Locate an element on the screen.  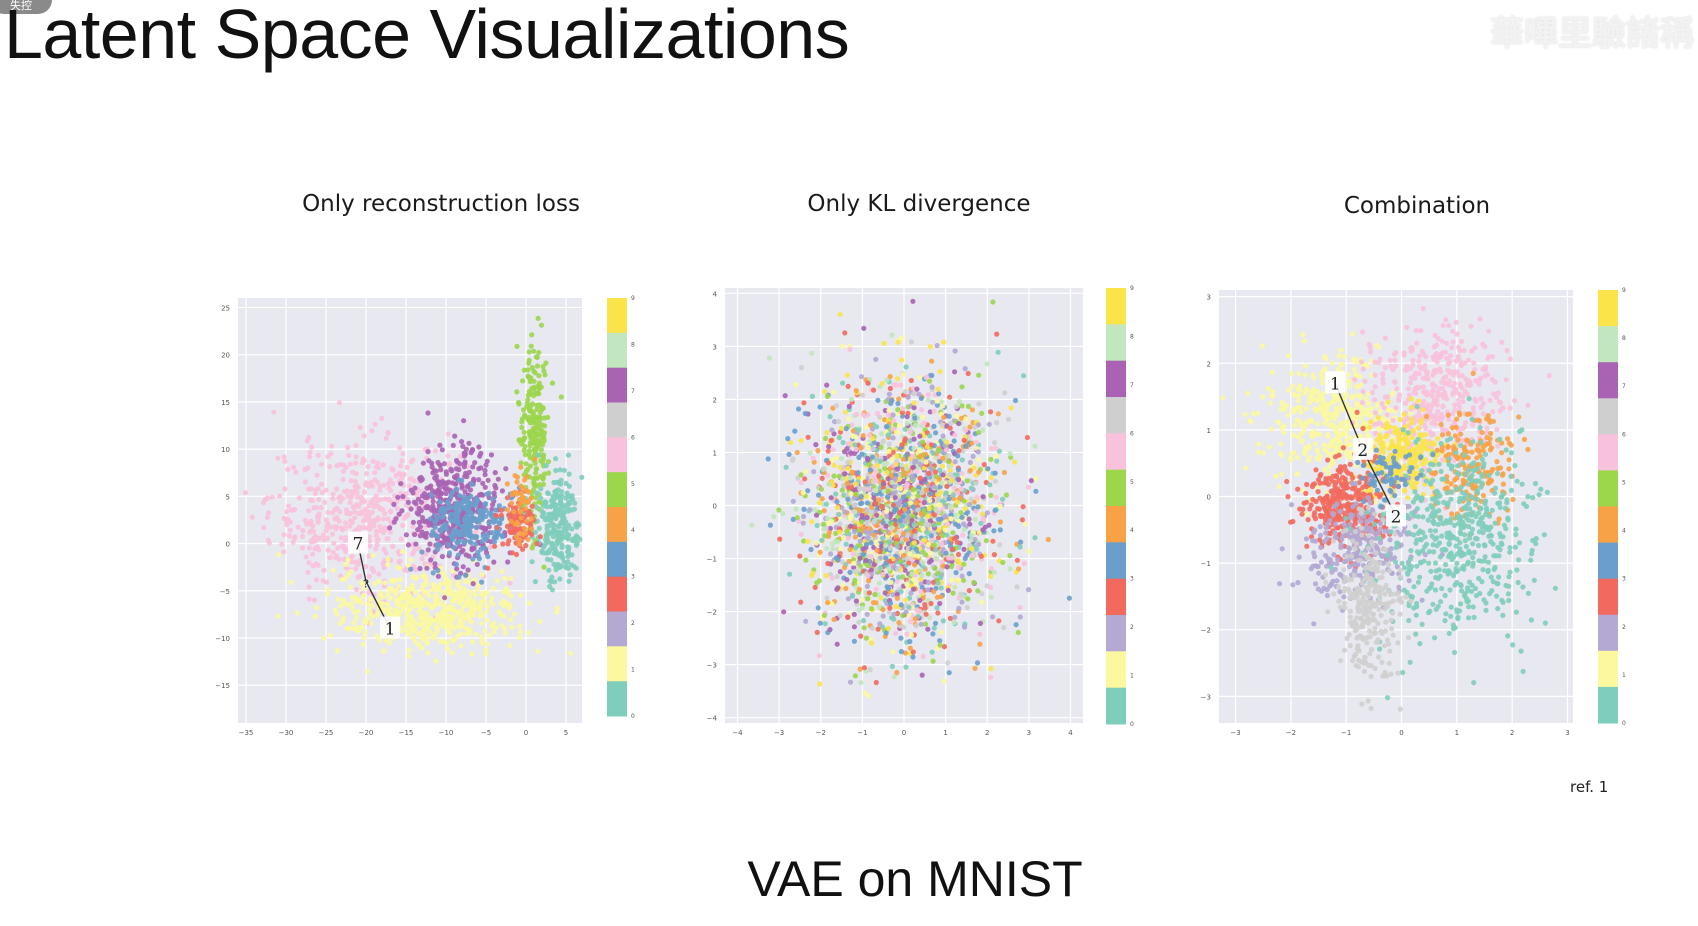
recording-badge: 失控 is located at coordinates (26, 7).